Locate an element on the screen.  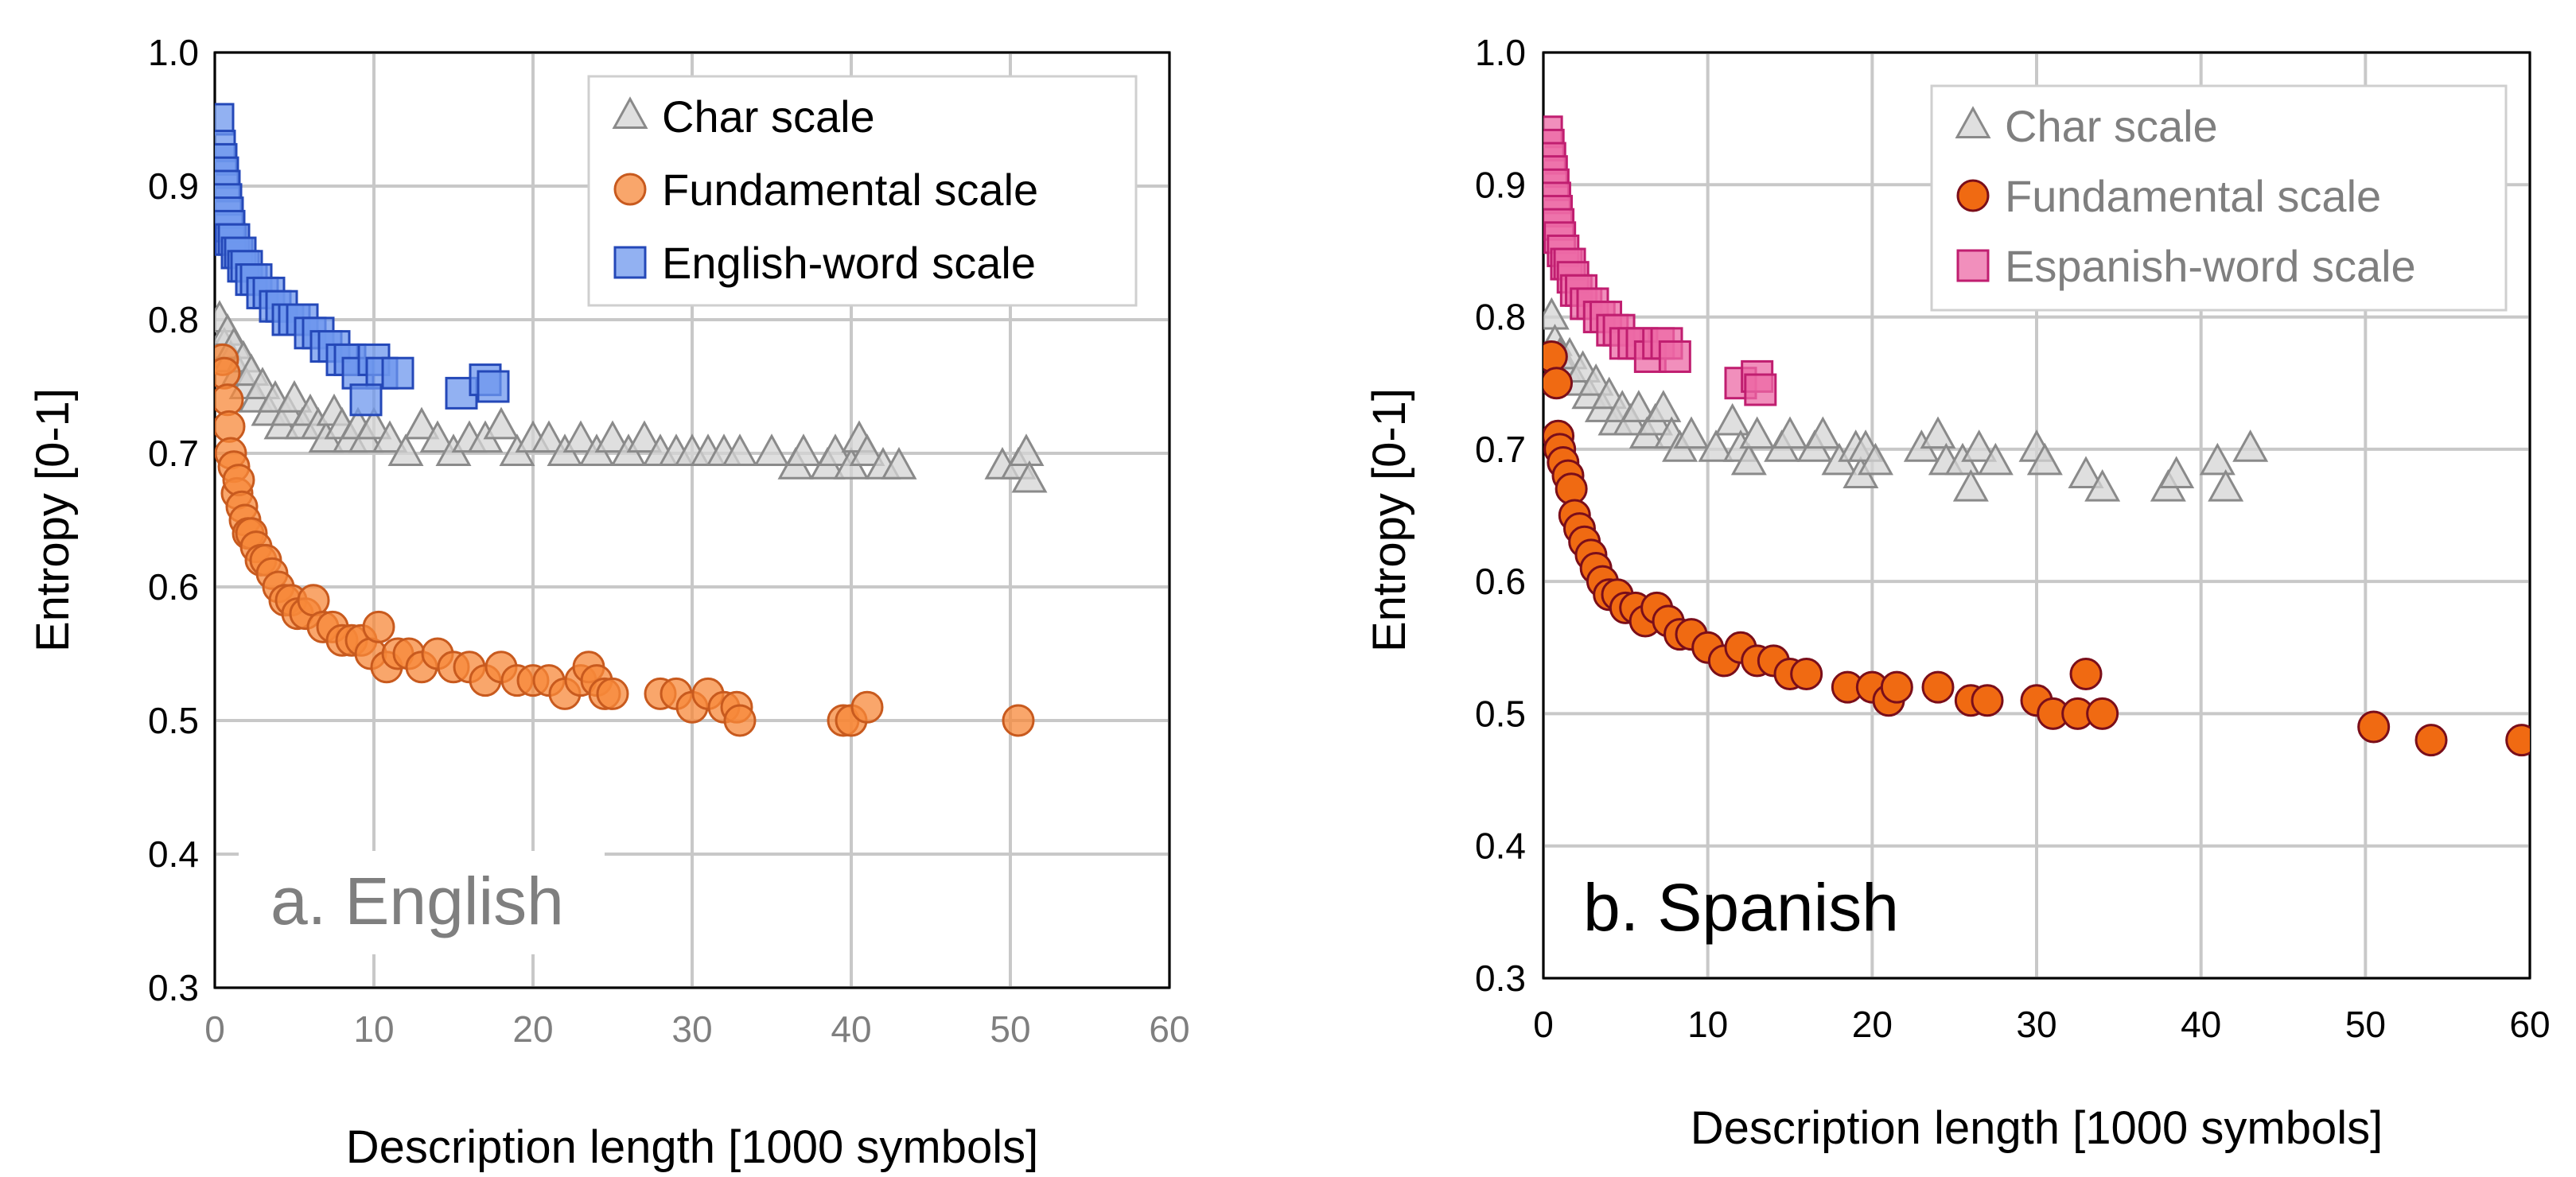
legend-label: Espanish-word scale is located at coordinates (2211, 266).